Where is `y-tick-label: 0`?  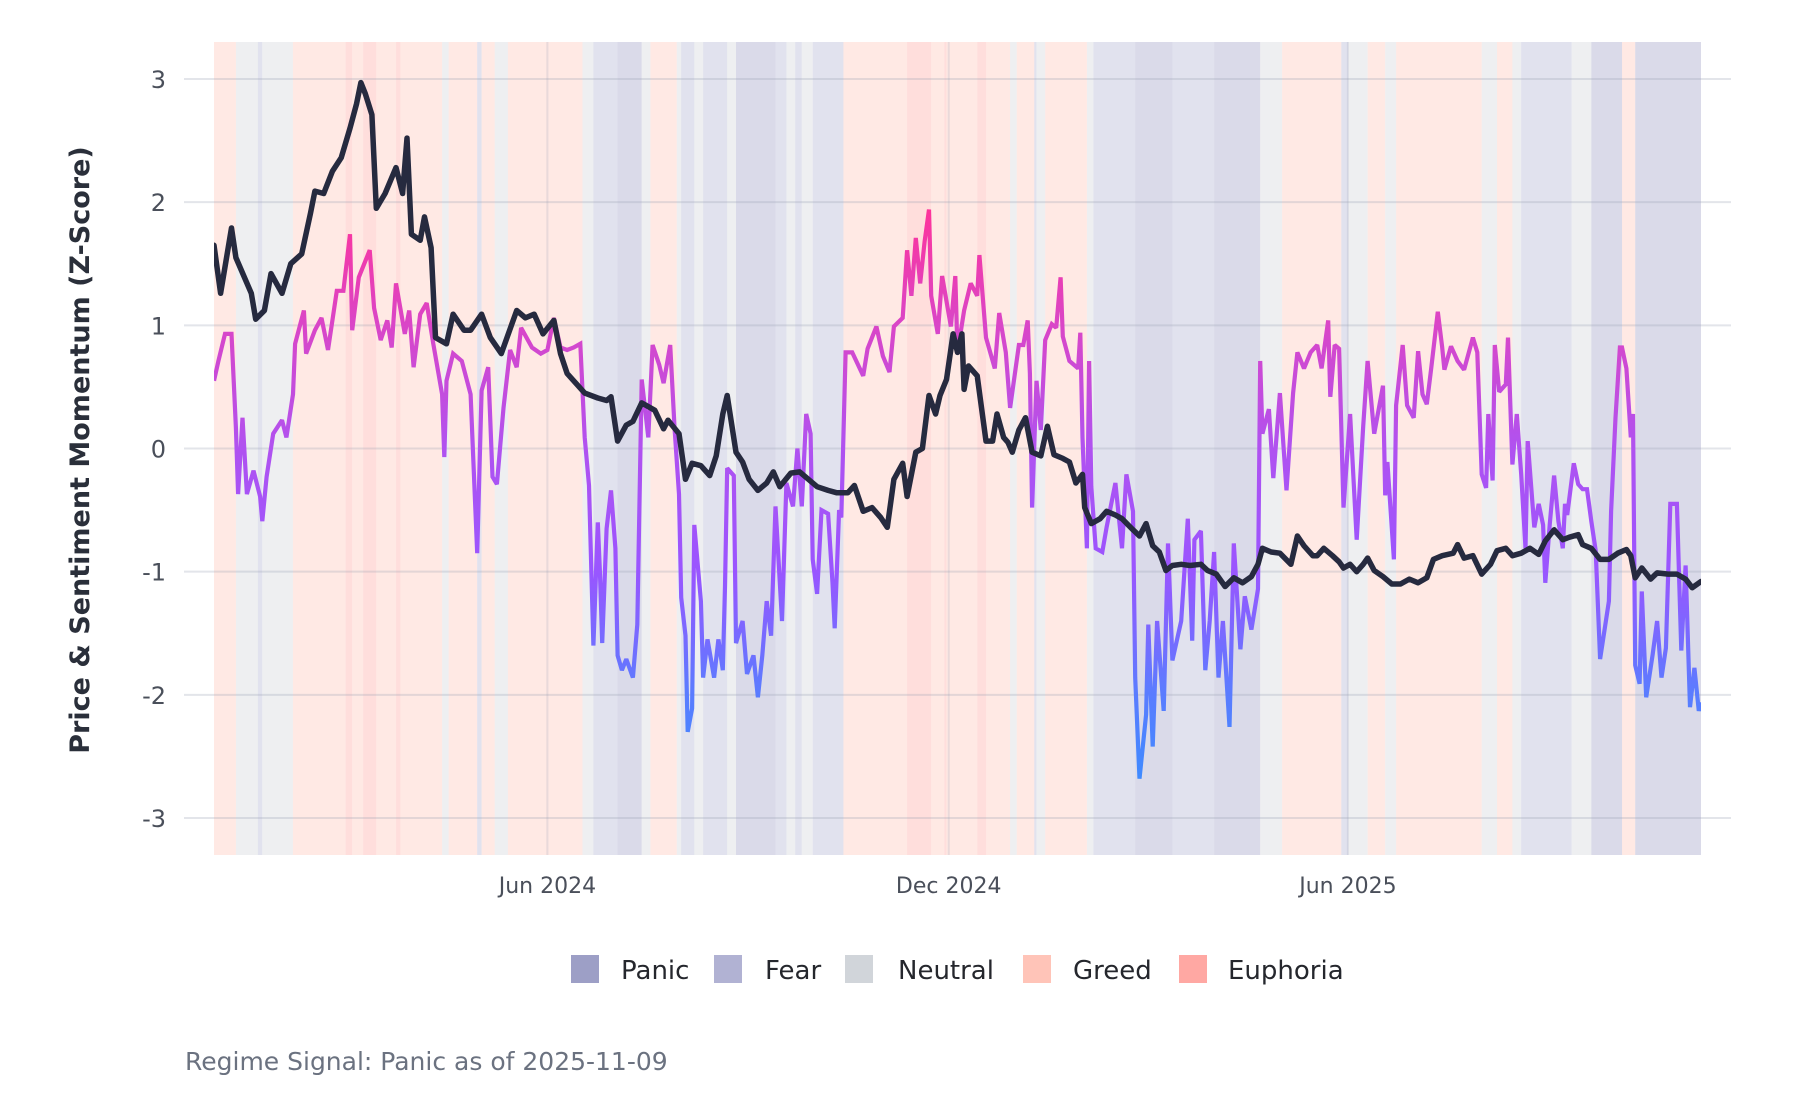
y-tick-label: 0 is located at coordinates (158, 450).